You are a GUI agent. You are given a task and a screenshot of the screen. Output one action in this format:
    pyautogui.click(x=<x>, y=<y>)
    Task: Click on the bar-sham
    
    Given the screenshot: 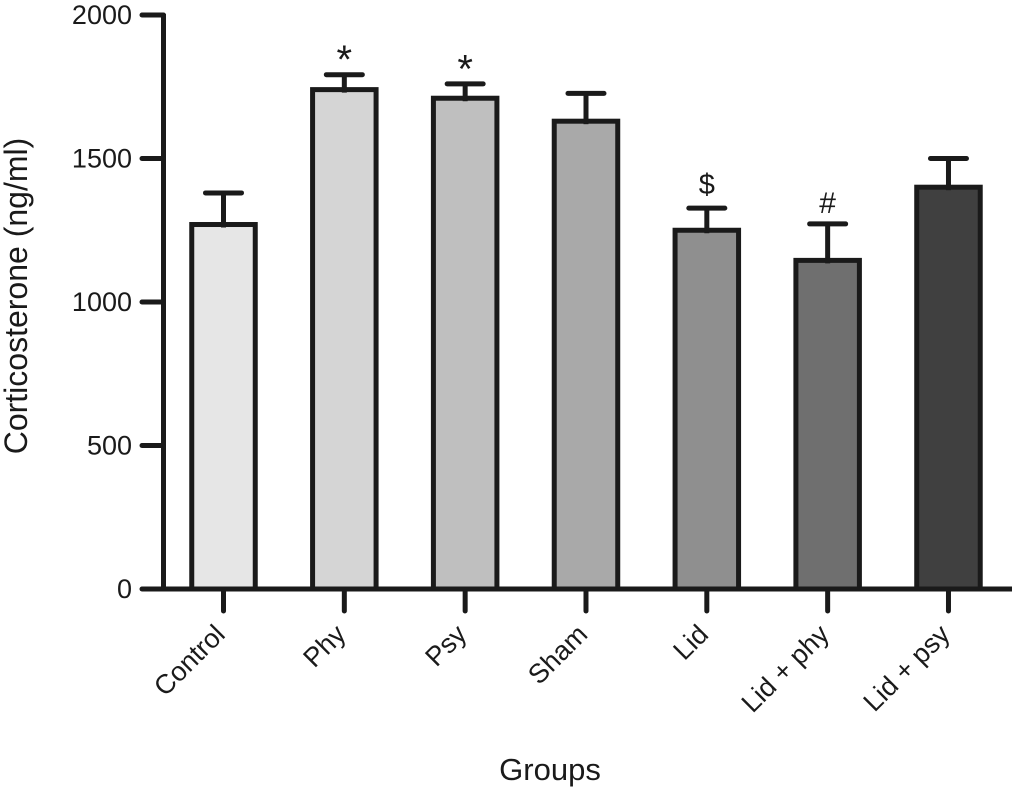 What is the action you would take?
    pyautogui.click(x=586, y=355)
    